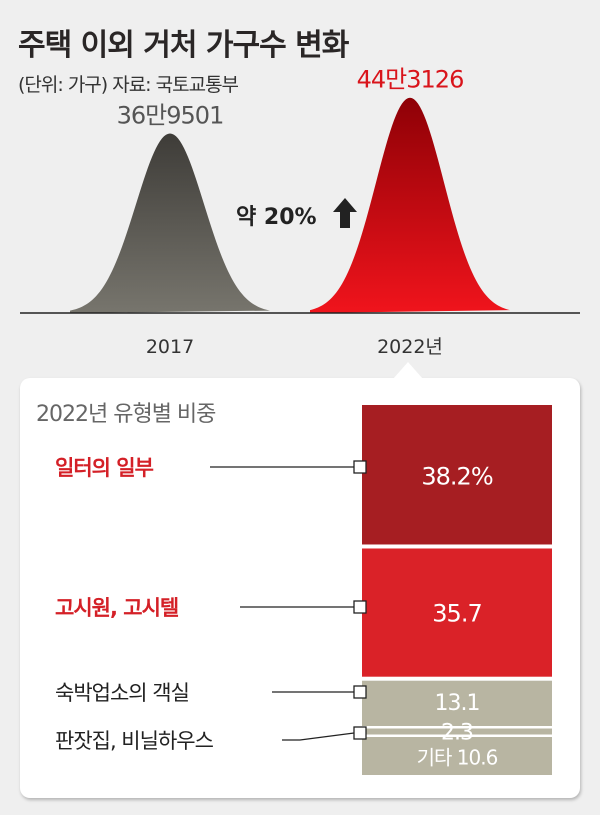  Describe the element at coordinates (128, 85) in the screenshot. I see `chart-subtitle: (단위: 가구) 자료: 국토교통부` at that location.